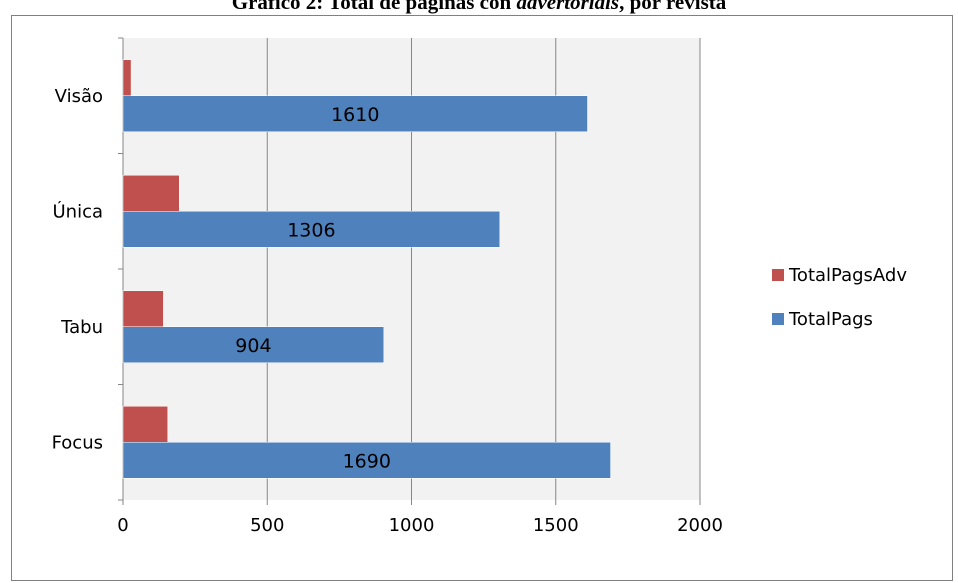 Image resolution: width=958 pixels, height=583 pixels. I want to click on chart-title-part3: , por revista, so click(673, 7).